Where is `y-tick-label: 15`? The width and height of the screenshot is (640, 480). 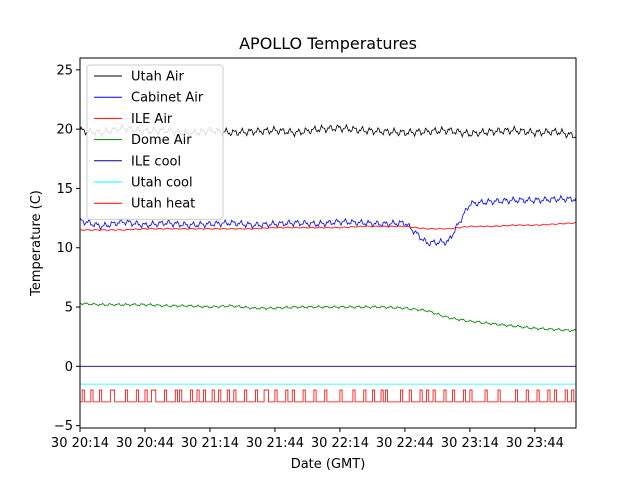 y-tick-label: 15 is located at coordinates (64, 189).